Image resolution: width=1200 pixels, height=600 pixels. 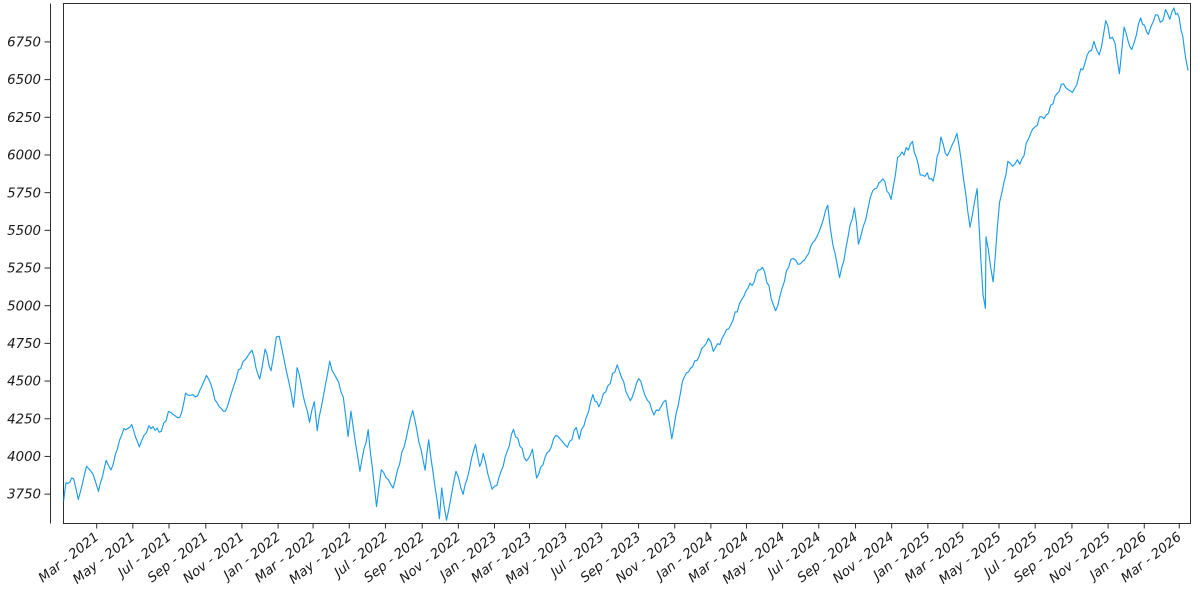 What do you see at coordinates (24, 231) in the screenshot?
I see `y-tick-label: 5500` at bounding box center [24, 231].